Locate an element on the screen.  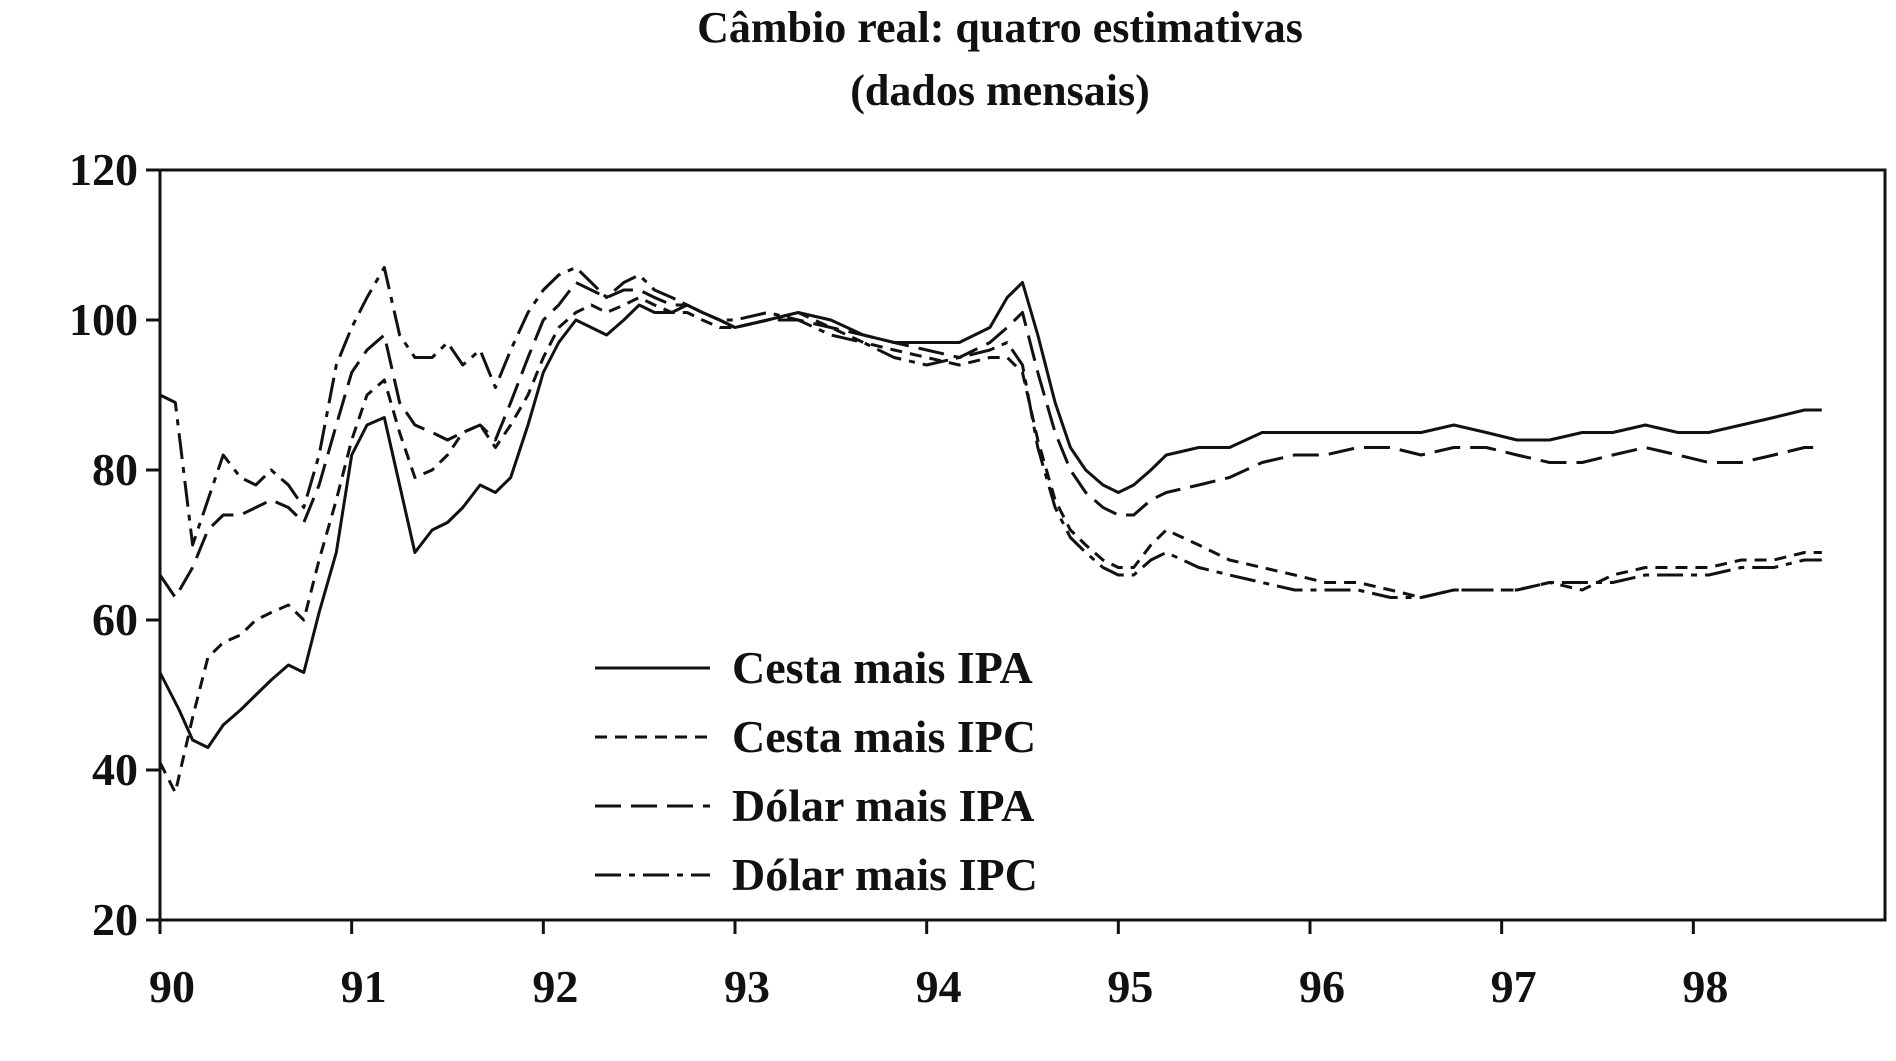
x-tick-label: 96 is located at coordinates (1322, 986).